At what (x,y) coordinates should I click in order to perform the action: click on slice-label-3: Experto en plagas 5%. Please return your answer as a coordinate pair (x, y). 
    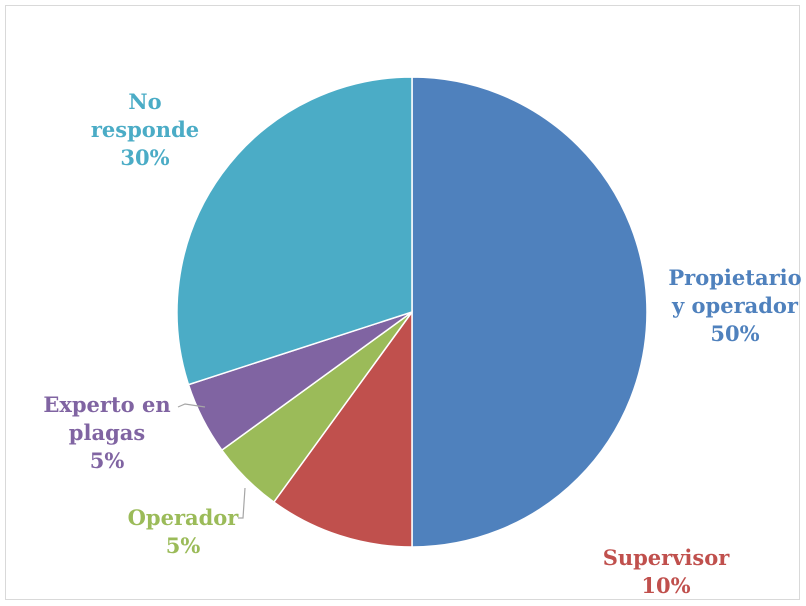
    Looking at the image, I should click on (106, 432).